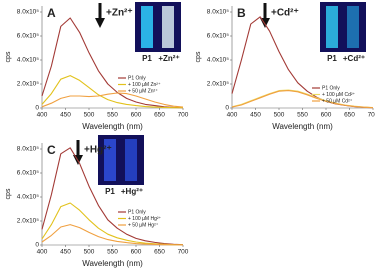 Image resolution: width=375 pixels, height=268 pixels. Describe the element at coordinates (98, 150) in the screenshot. I see `annotation: +Hg²⁺` at that location.